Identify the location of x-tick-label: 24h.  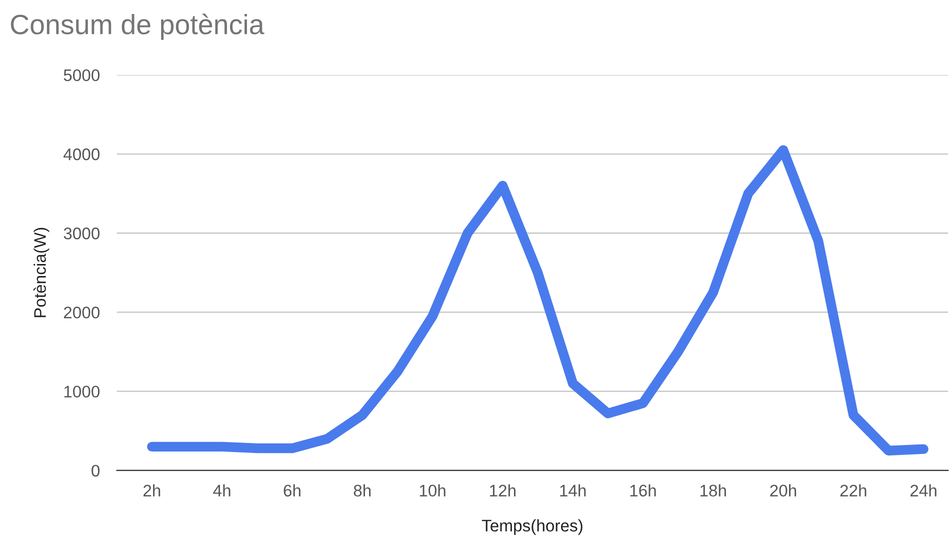
(923, 490).